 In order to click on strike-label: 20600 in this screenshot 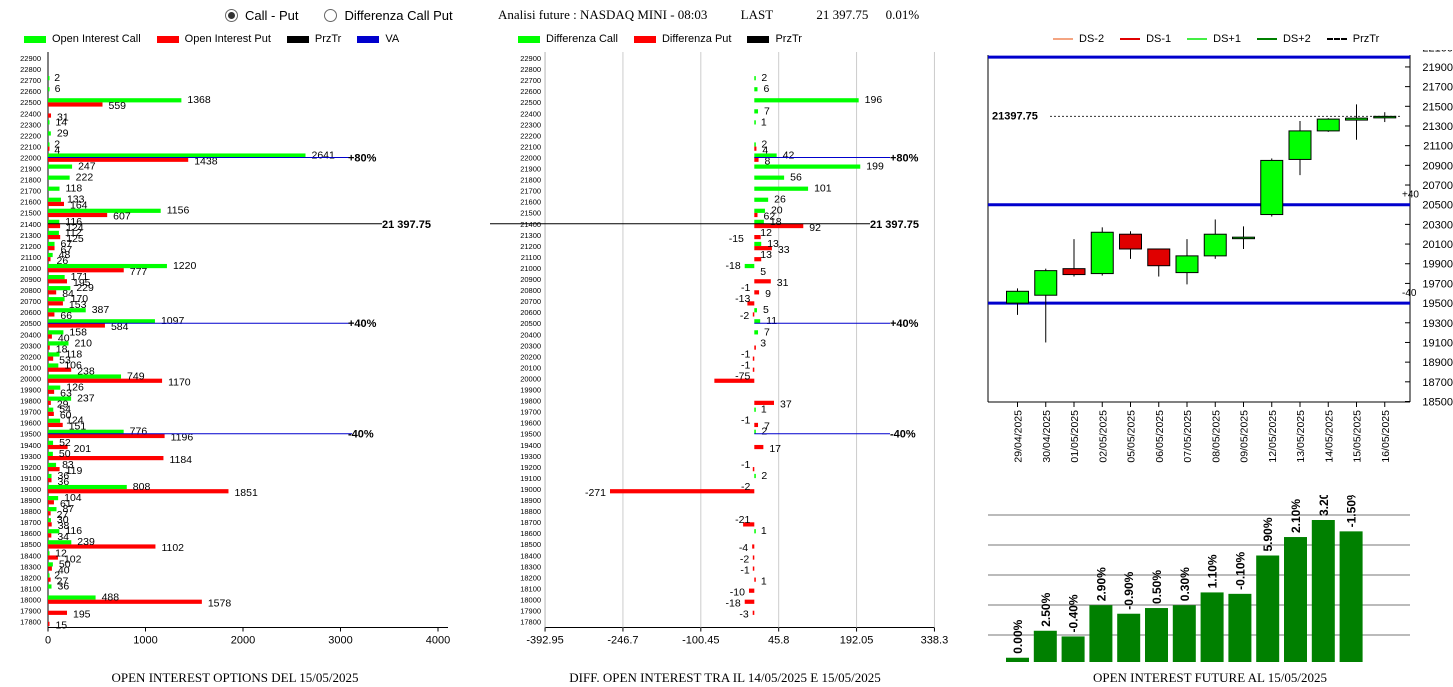, I will do `click(530, 312)`.